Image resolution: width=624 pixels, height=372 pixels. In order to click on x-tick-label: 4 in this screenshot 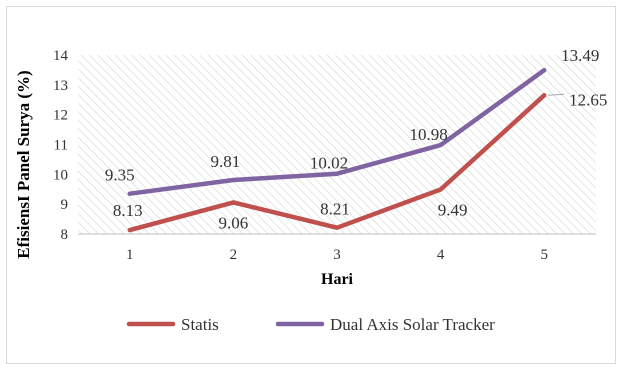, I will do `click(441, 255)`.